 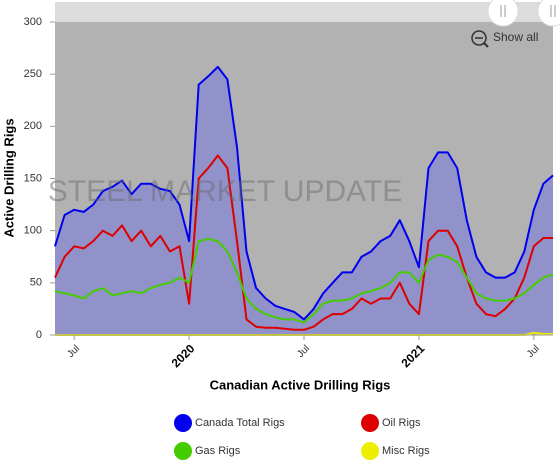 I want to click on show-all-label: Show all, so click(x=515, y=37).